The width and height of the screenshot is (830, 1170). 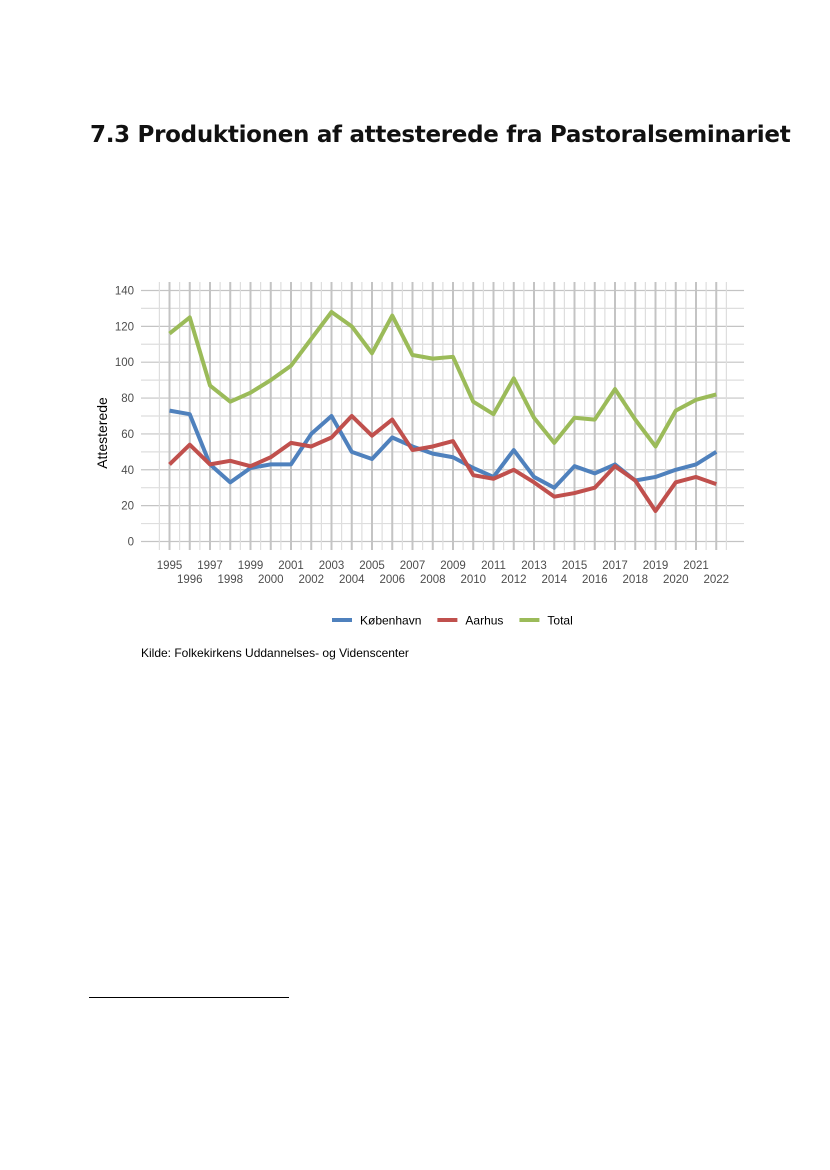 What do you see at coordinates (251, 566) in the screenshot?
I see `x-tick-label: 1999` at bounding box center [251, 566].